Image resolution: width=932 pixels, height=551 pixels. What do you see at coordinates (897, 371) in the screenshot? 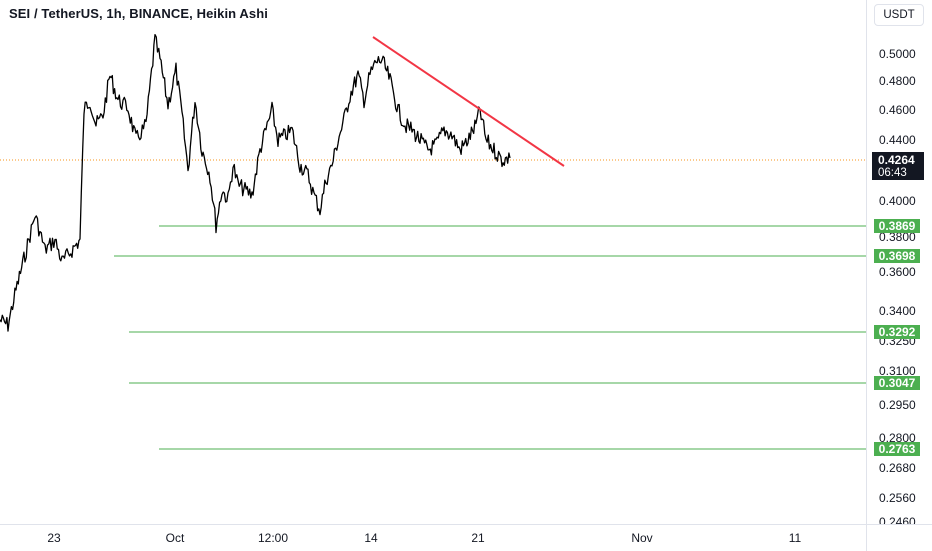
I see `price-tick: 0.3100` at bounding box center [897, 371].